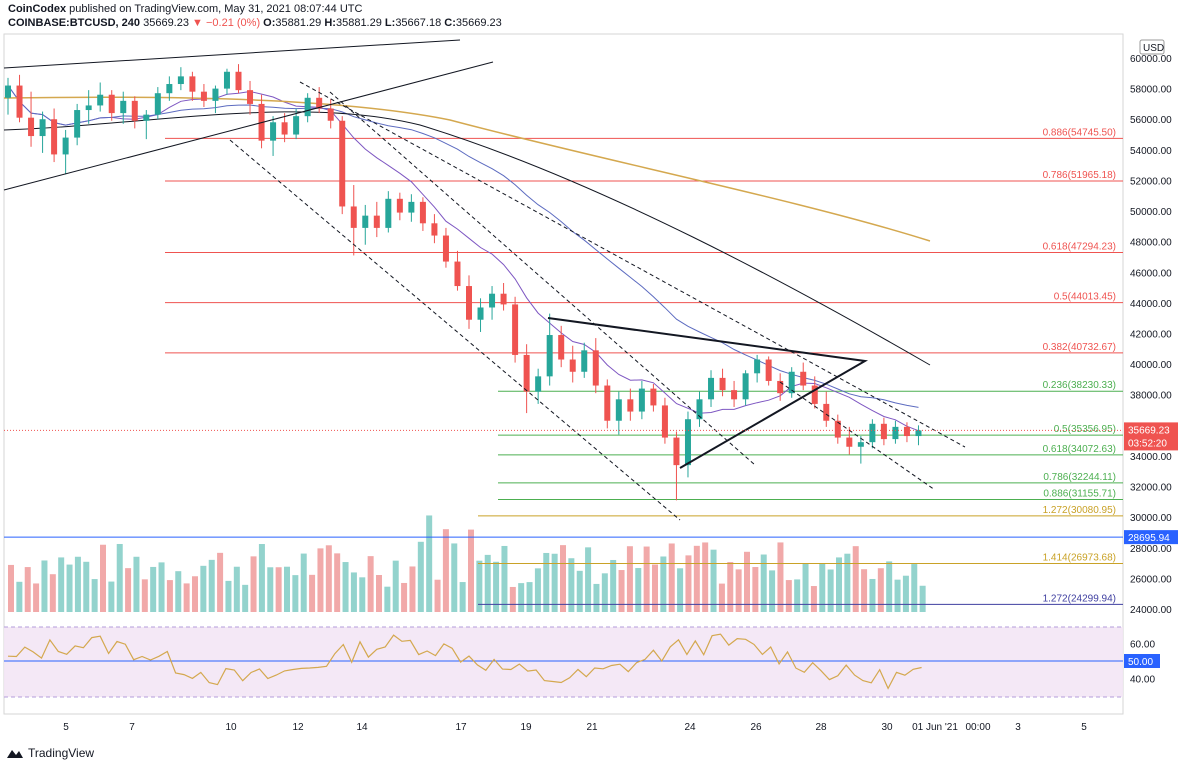 The height and width of the screenshot is (768, 1186). Describe the element at coordinates (1151, 488) in the screenshot. I see `y-tick-label: 32000.00` at that location.